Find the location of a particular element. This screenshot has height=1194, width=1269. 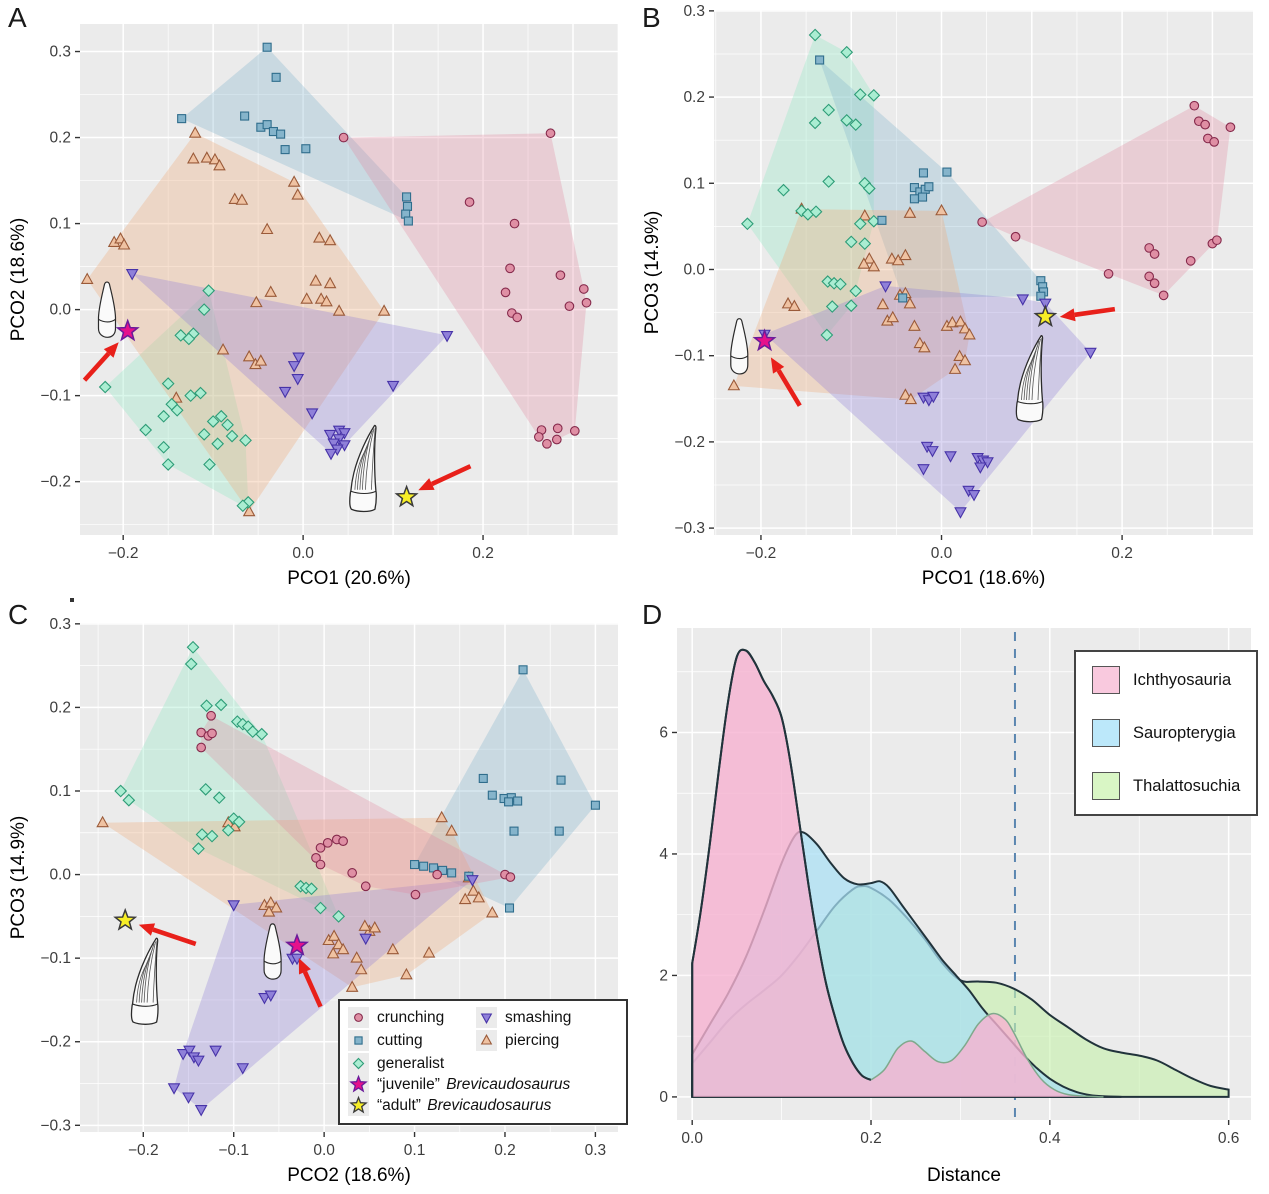

legend-label-piercing: piercing is located at coordinates (532, 1040).